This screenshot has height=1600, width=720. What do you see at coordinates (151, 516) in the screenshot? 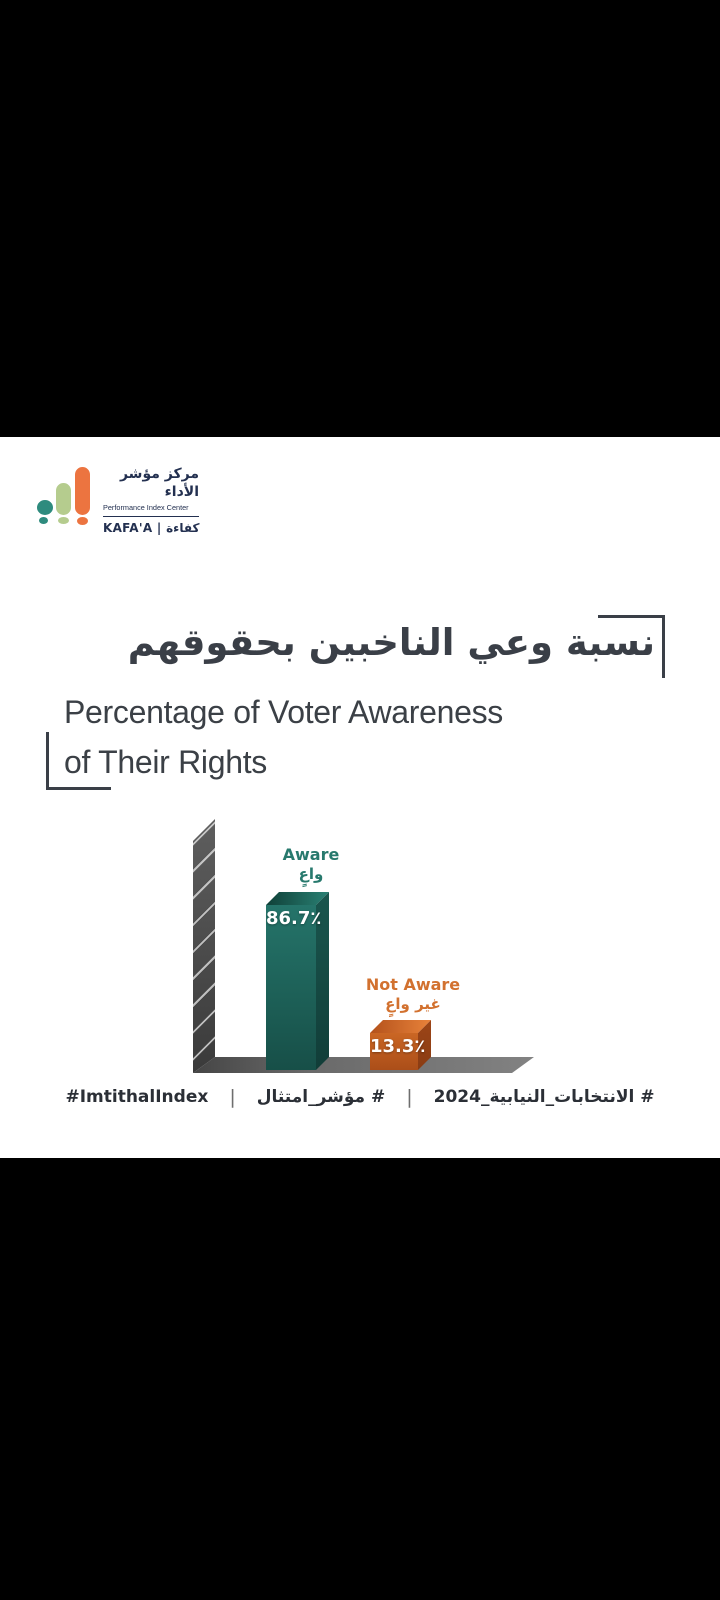
I see `brand-divider` at bounding box center [151, 516].